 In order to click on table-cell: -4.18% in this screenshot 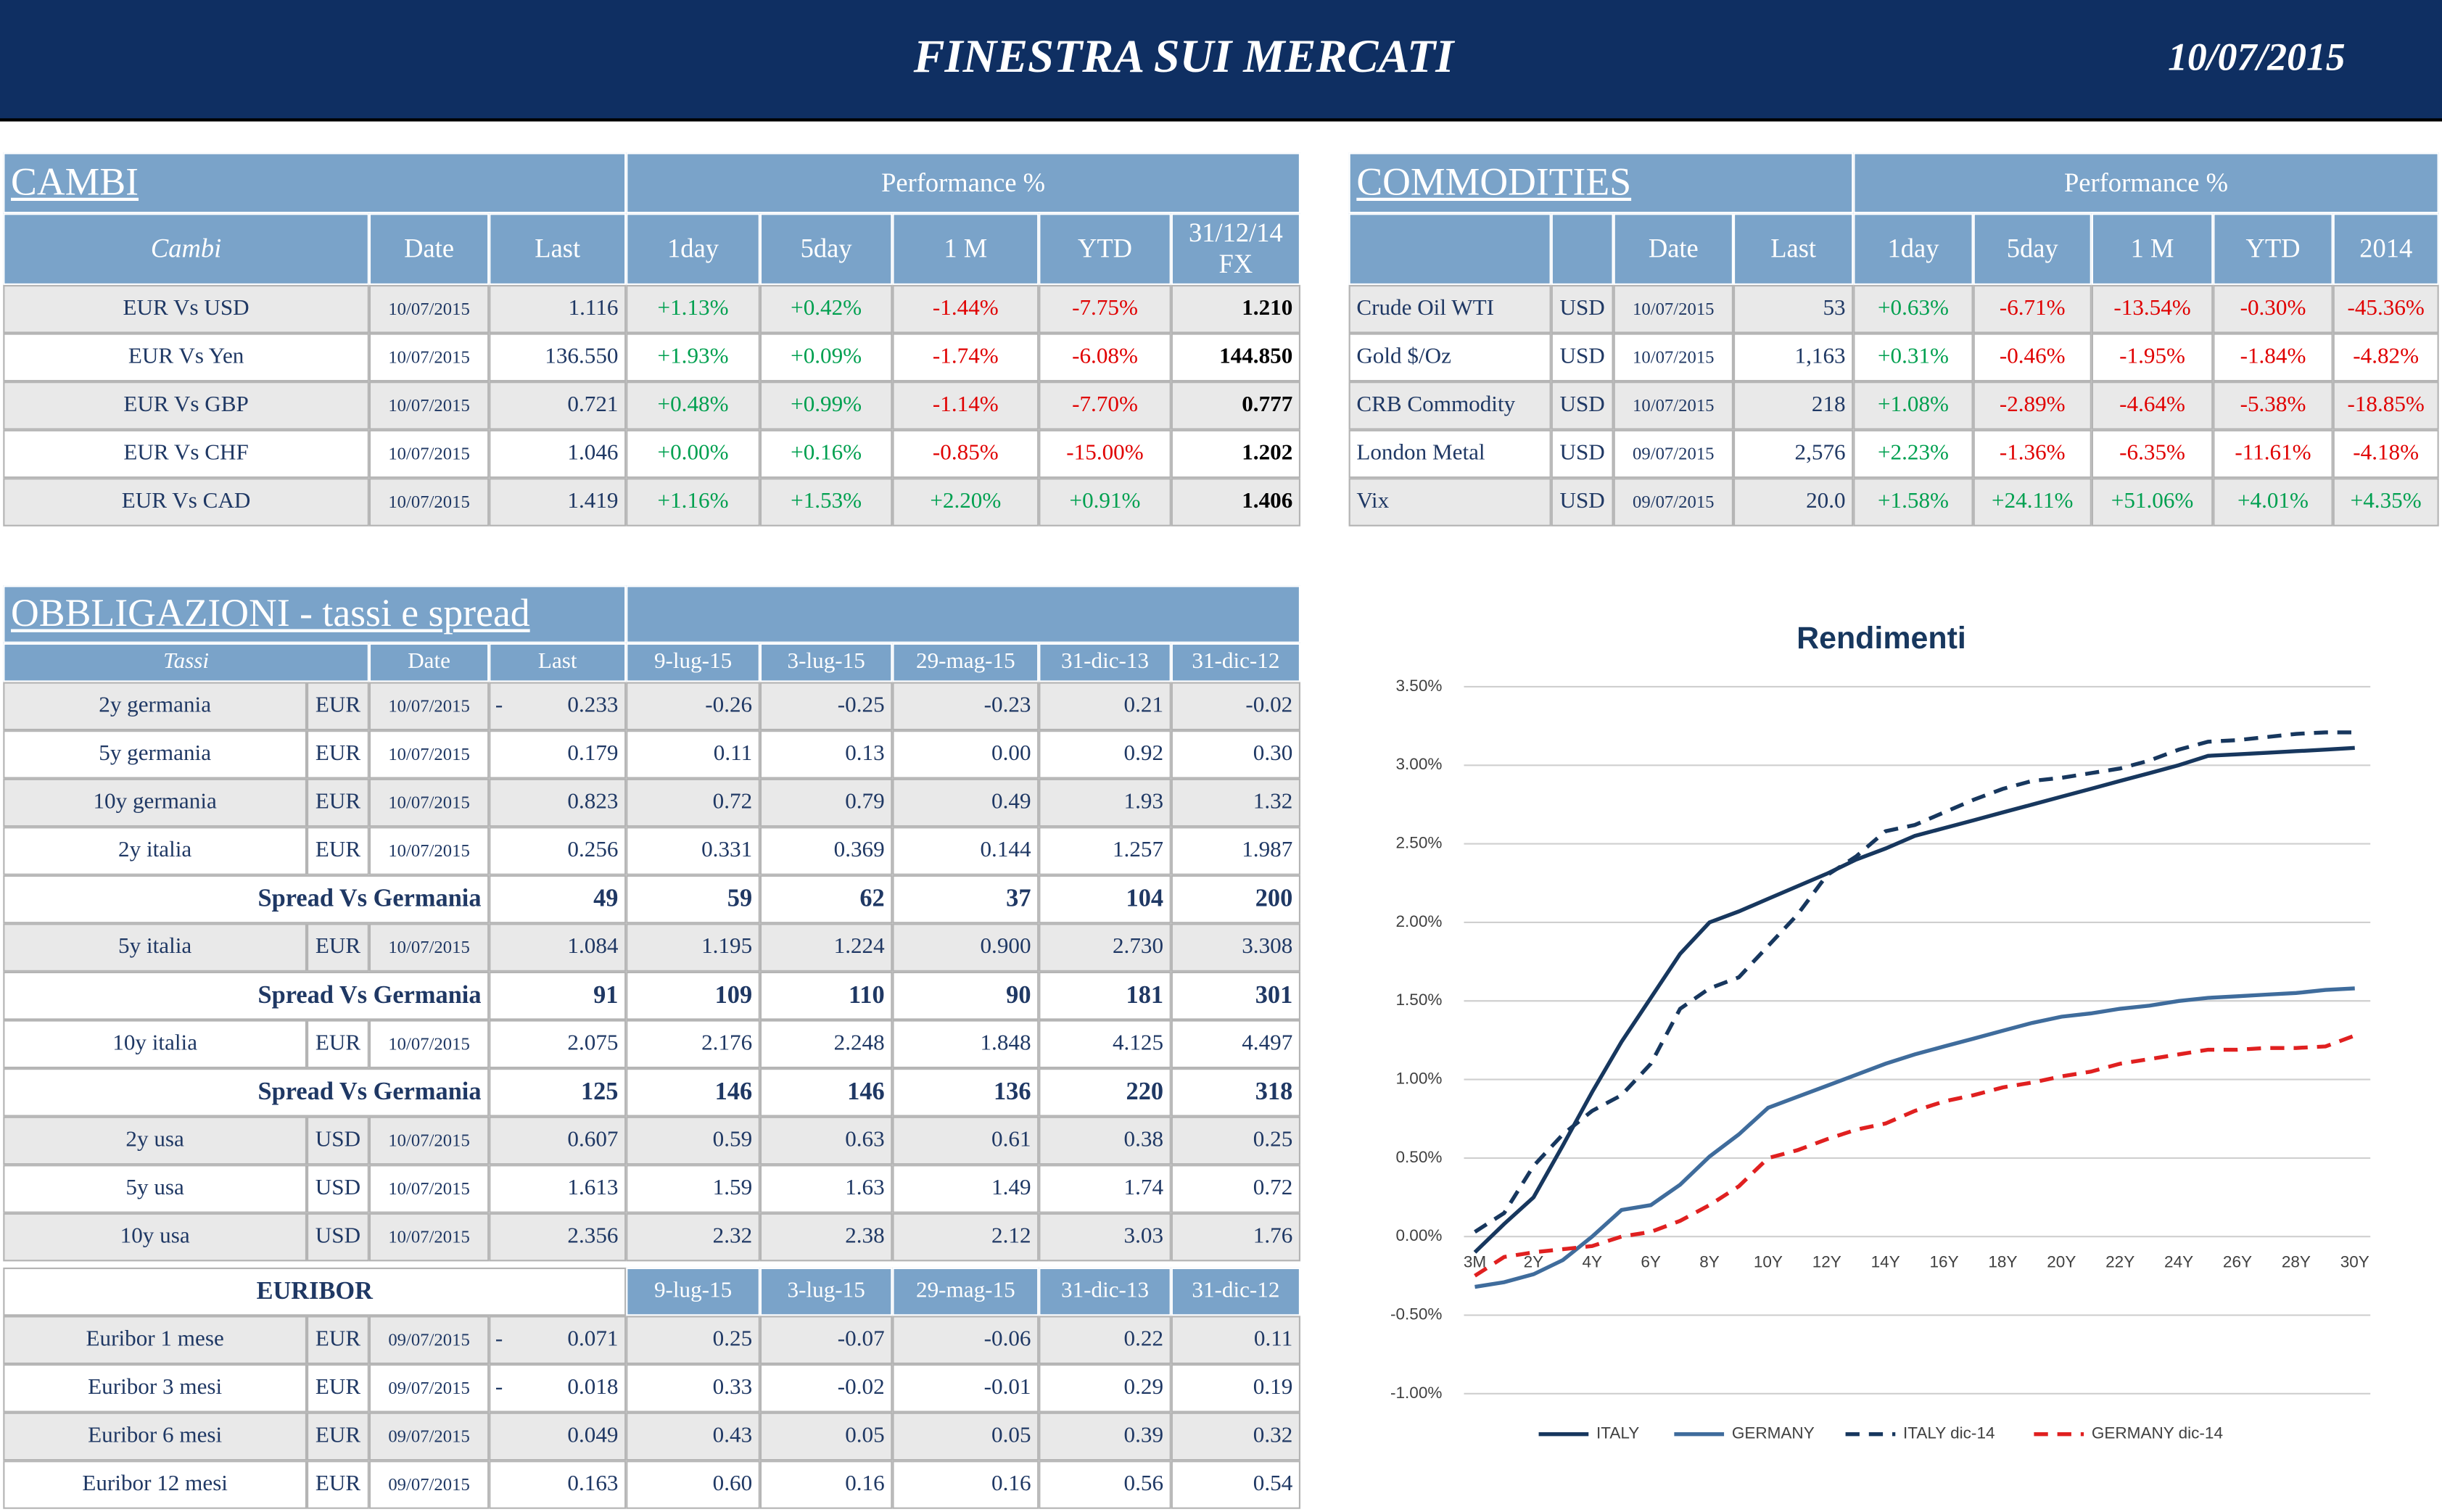, I will do `click(2385, 454)`.